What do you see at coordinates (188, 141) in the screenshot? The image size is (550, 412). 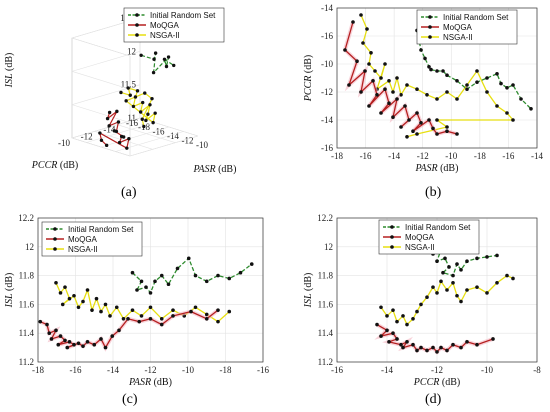 I see `x-tick-label: -12` at bounding box center [188, 141].